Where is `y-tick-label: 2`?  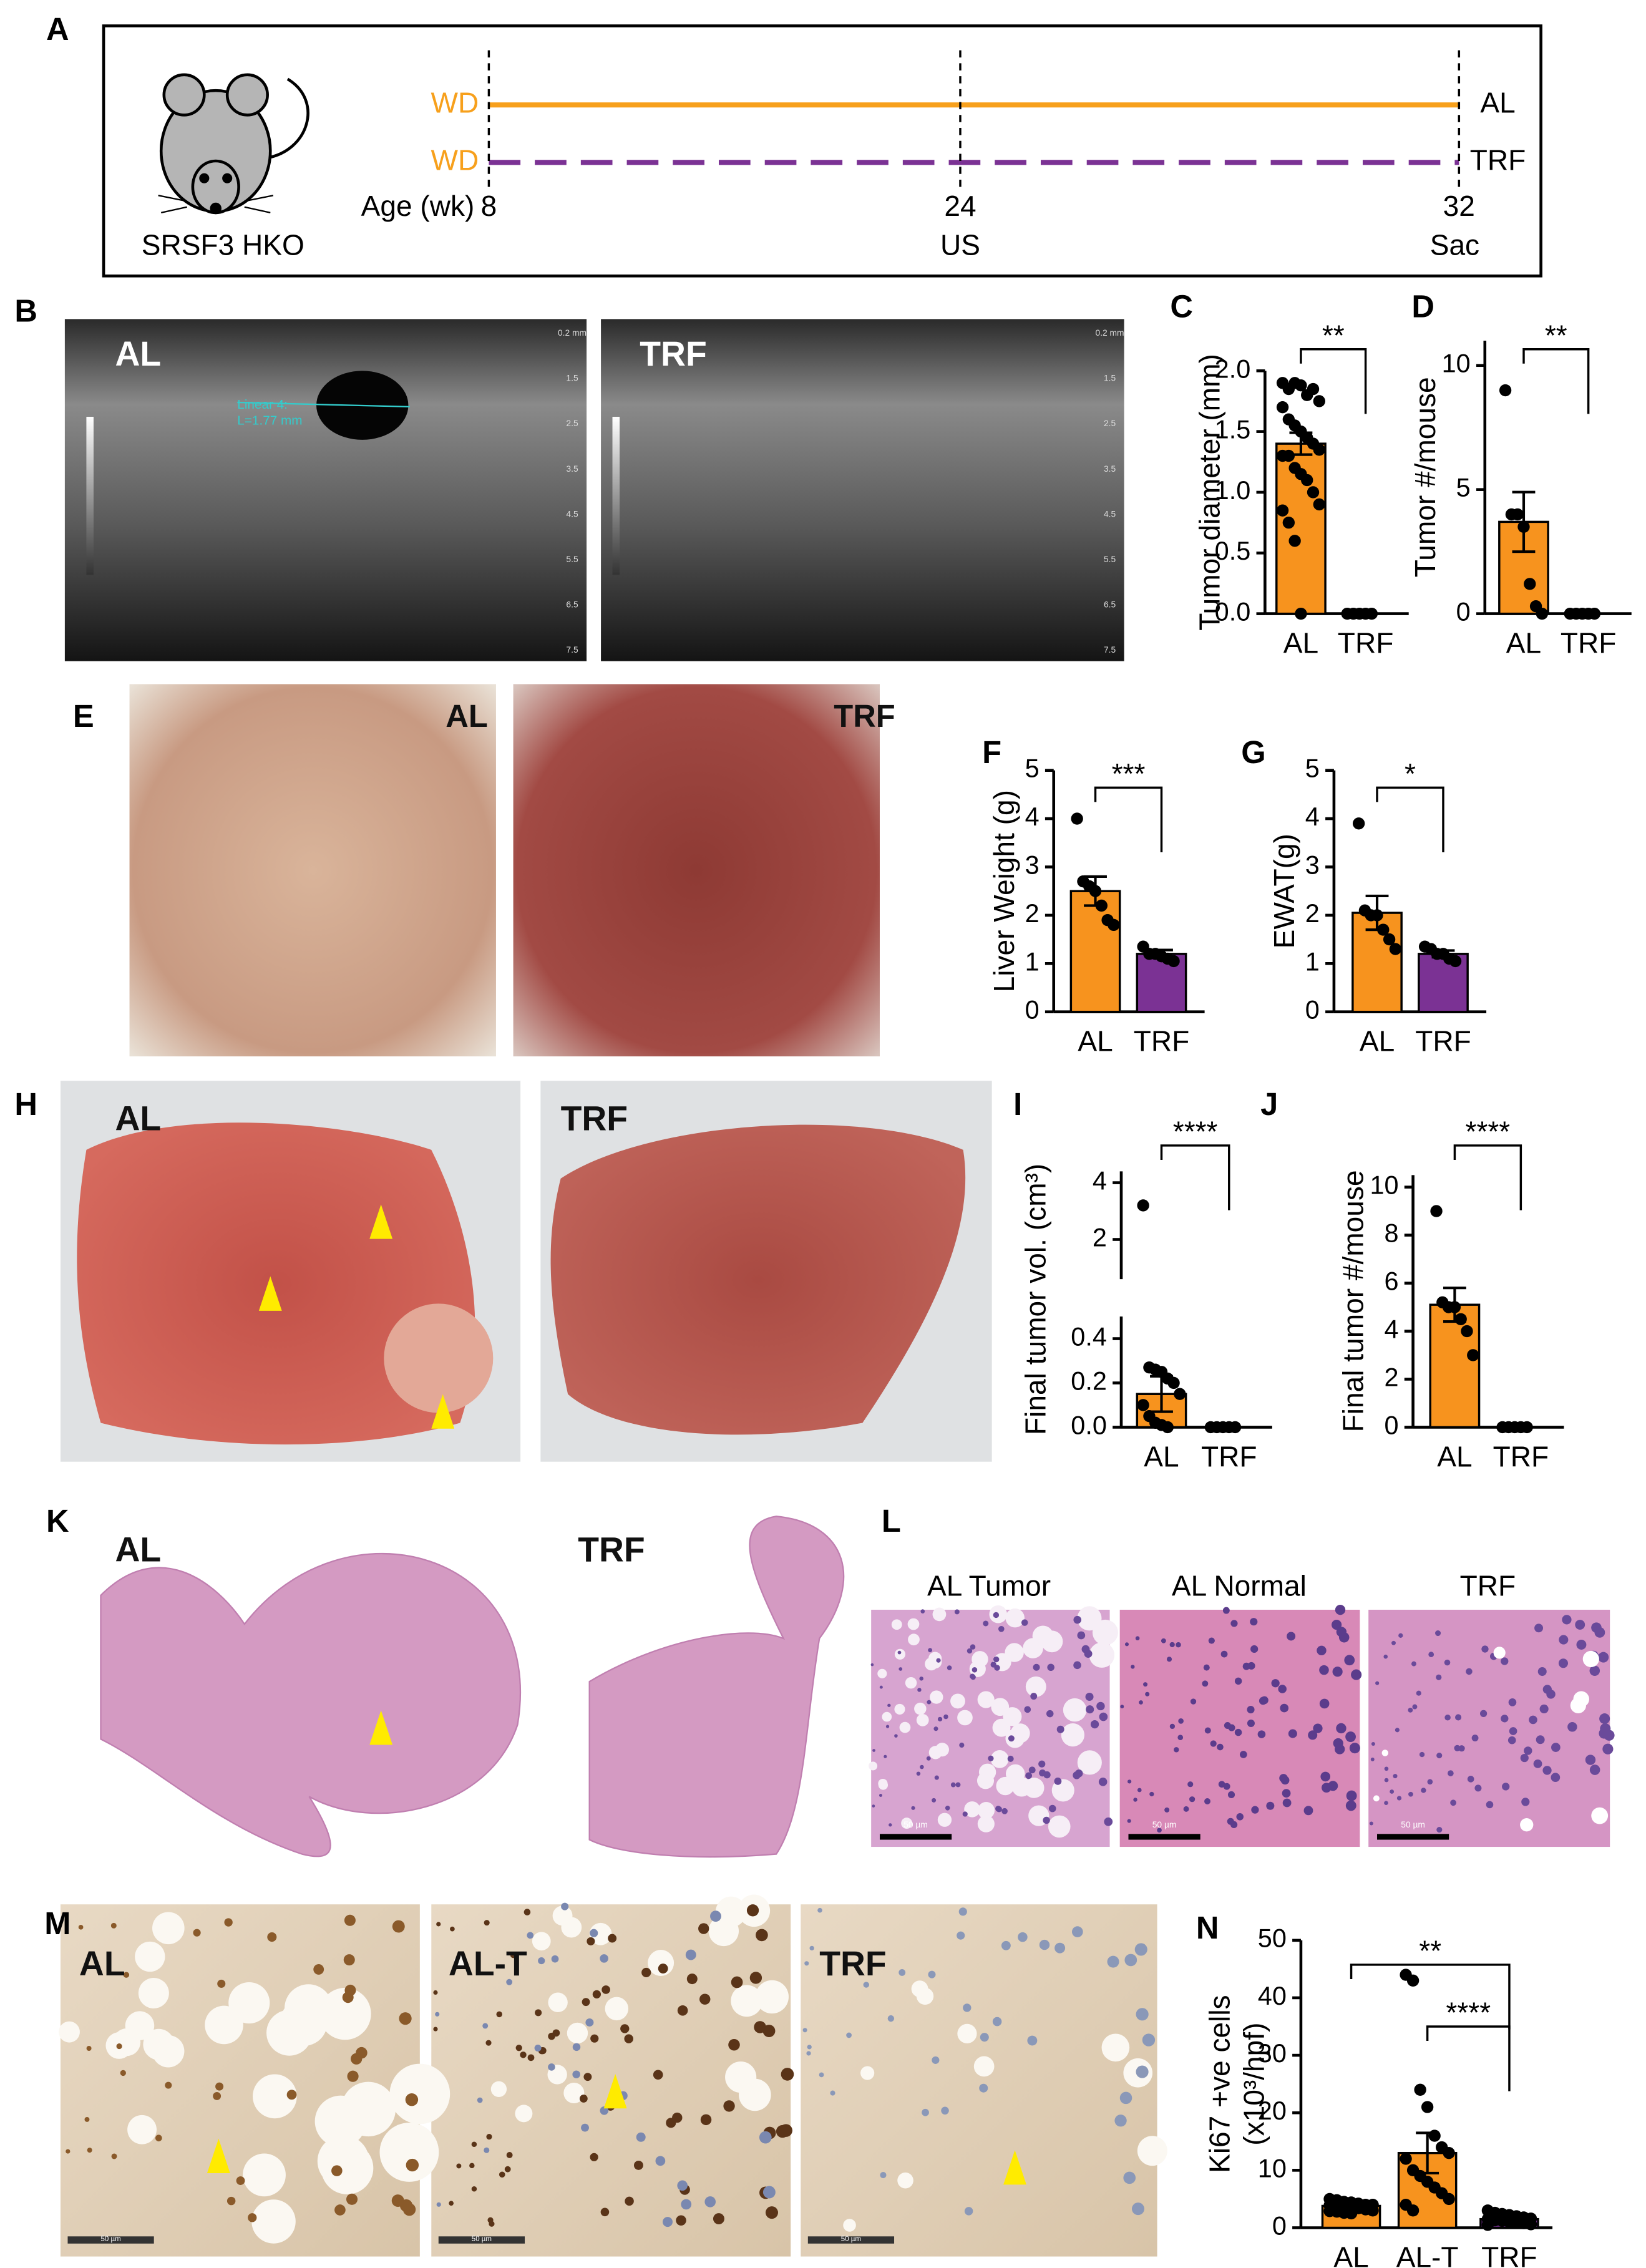
y-tick-label: 2 is located at coordinates (1032, 913).